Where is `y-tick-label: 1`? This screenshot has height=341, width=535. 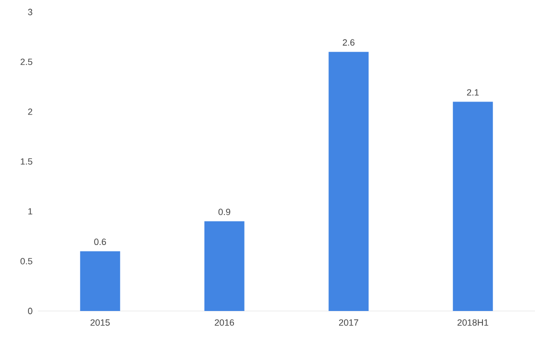 y-tick-label: 1 is located at coordinates (30, 211).